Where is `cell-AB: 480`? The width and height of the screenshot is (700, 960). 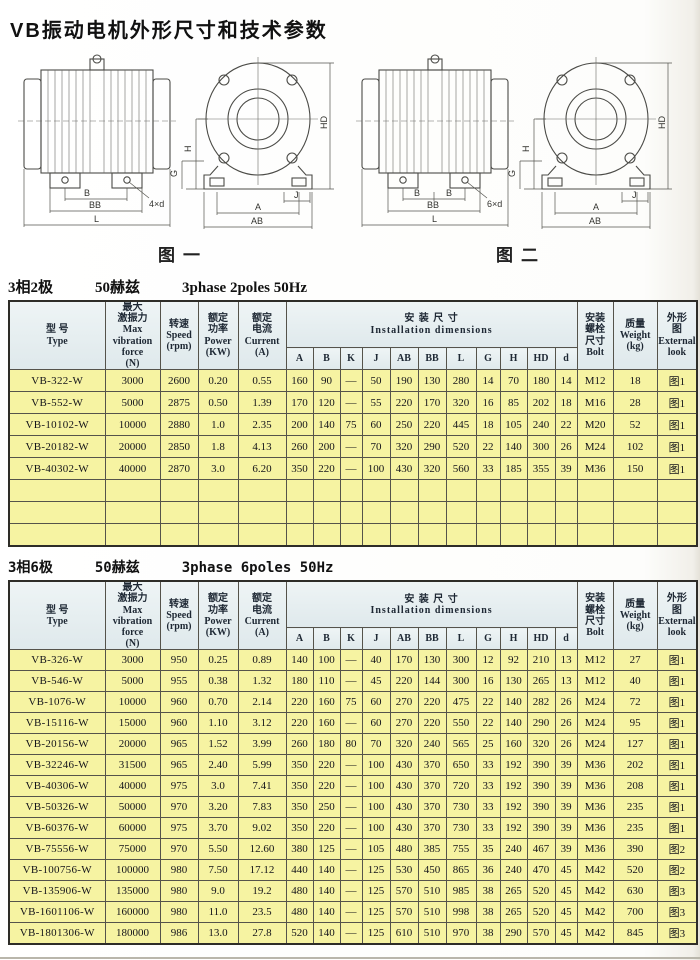
cell-AB: 480 is located at coordinates (404, 849).